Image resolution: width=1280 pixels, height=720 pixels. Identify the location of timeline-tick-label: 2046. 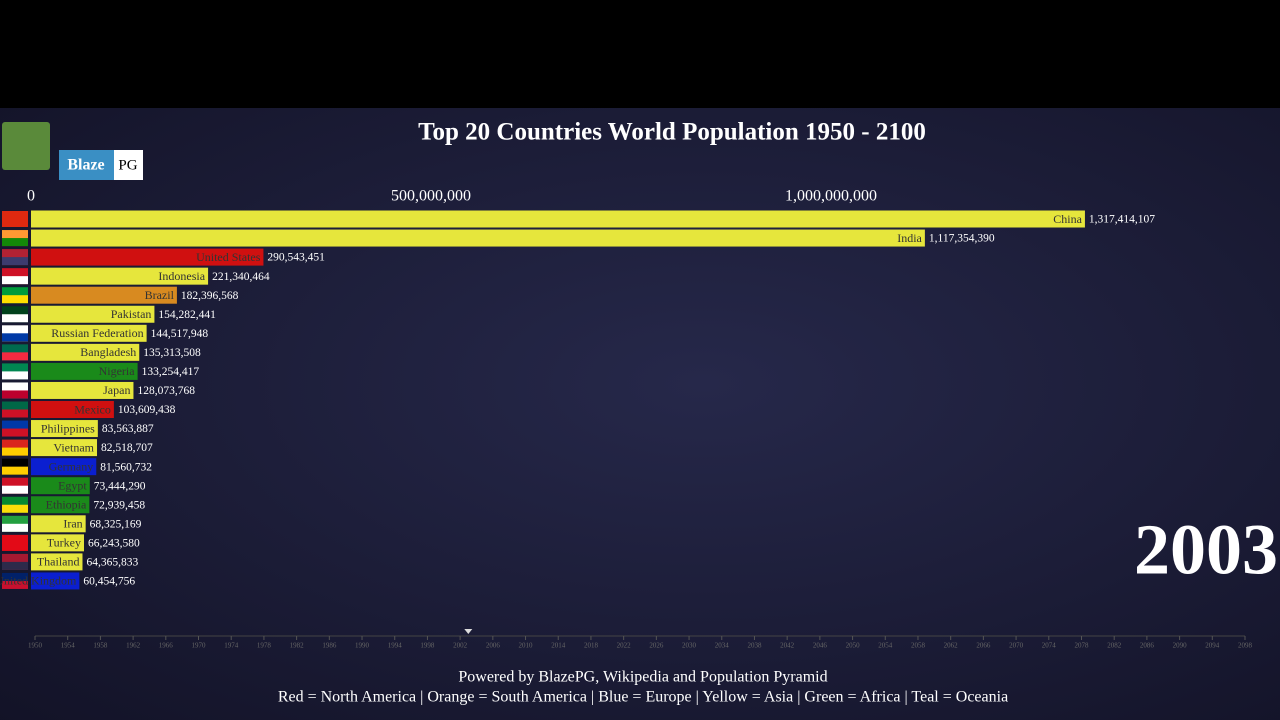
(820, 646).